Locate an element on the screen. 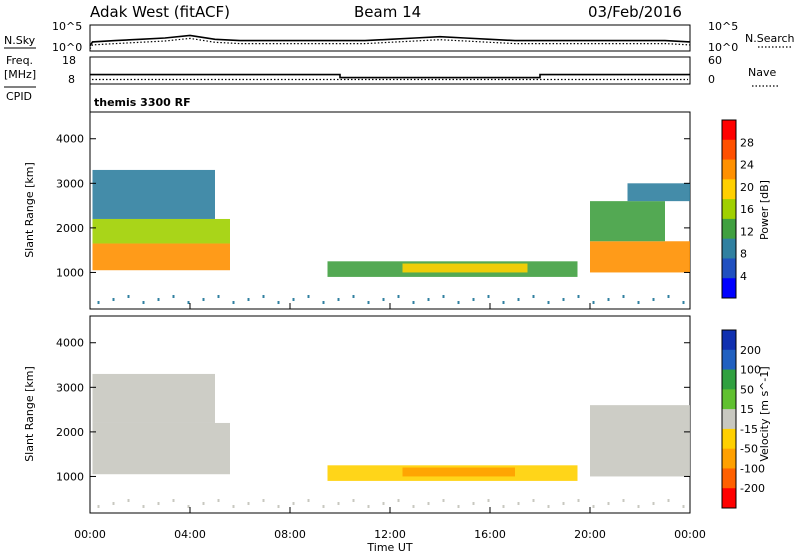  power-ytick-label-4000: 4000 is located at coordinates (70, 139).